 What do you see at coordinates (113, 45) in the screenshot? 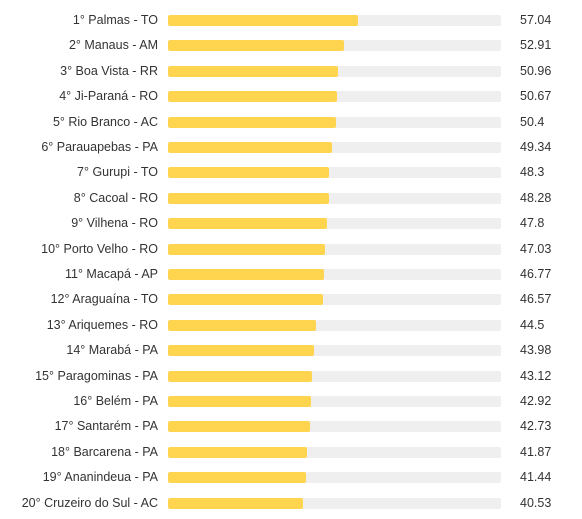
I see `bar-category-label: 2° Manaus - AM` at bounding box center [113, 45].